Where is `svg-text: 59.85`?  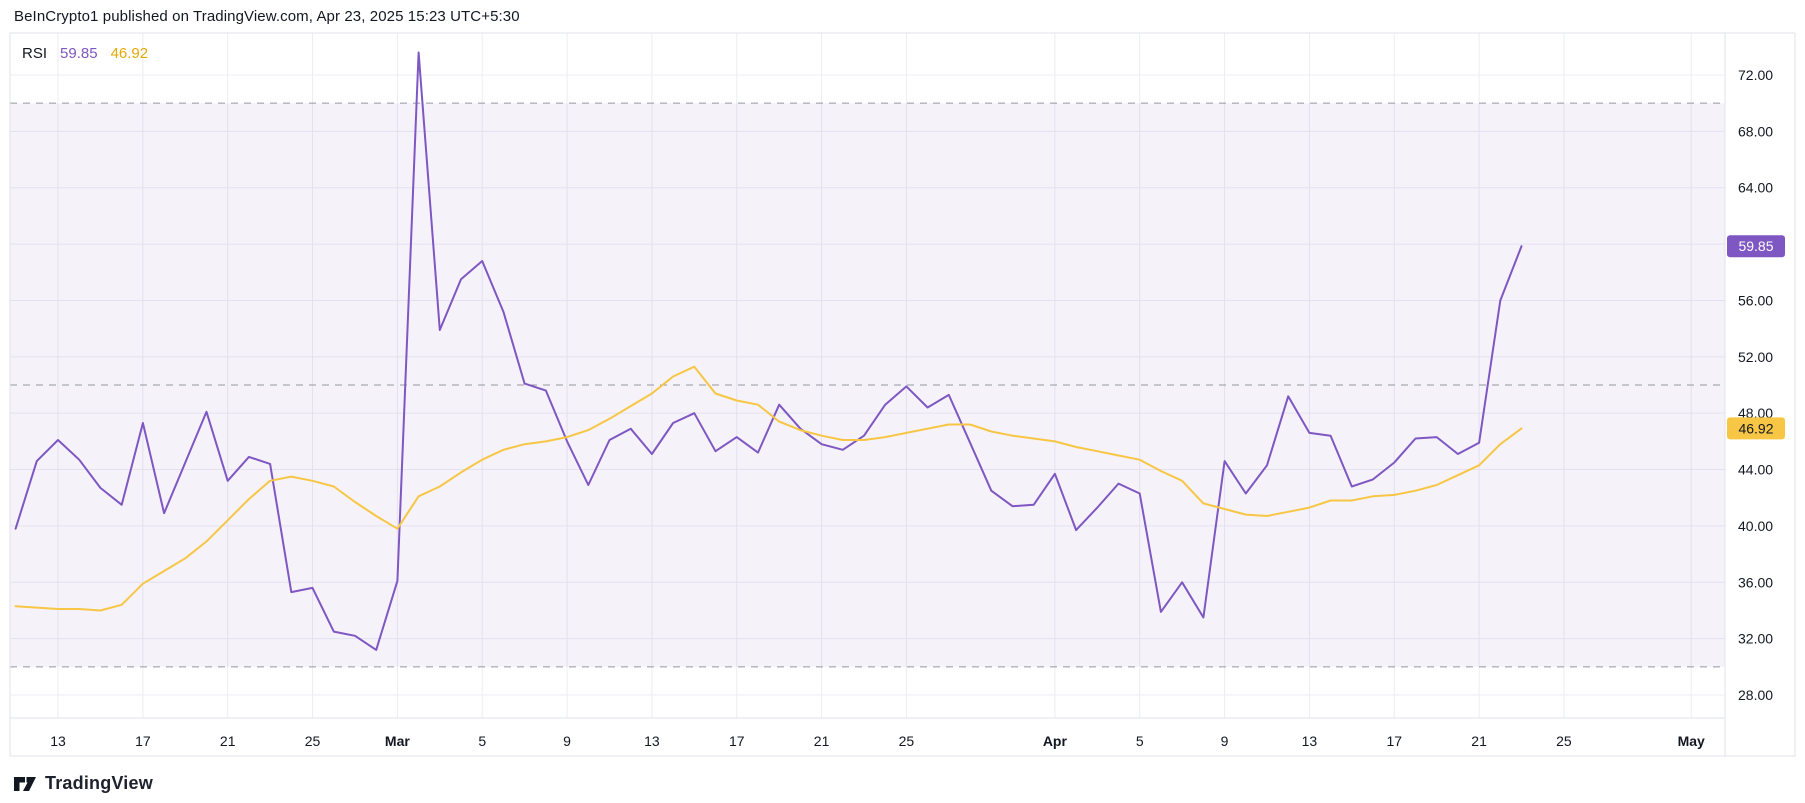 svg-text: 59.85 is located at coordinates (1755, 246).